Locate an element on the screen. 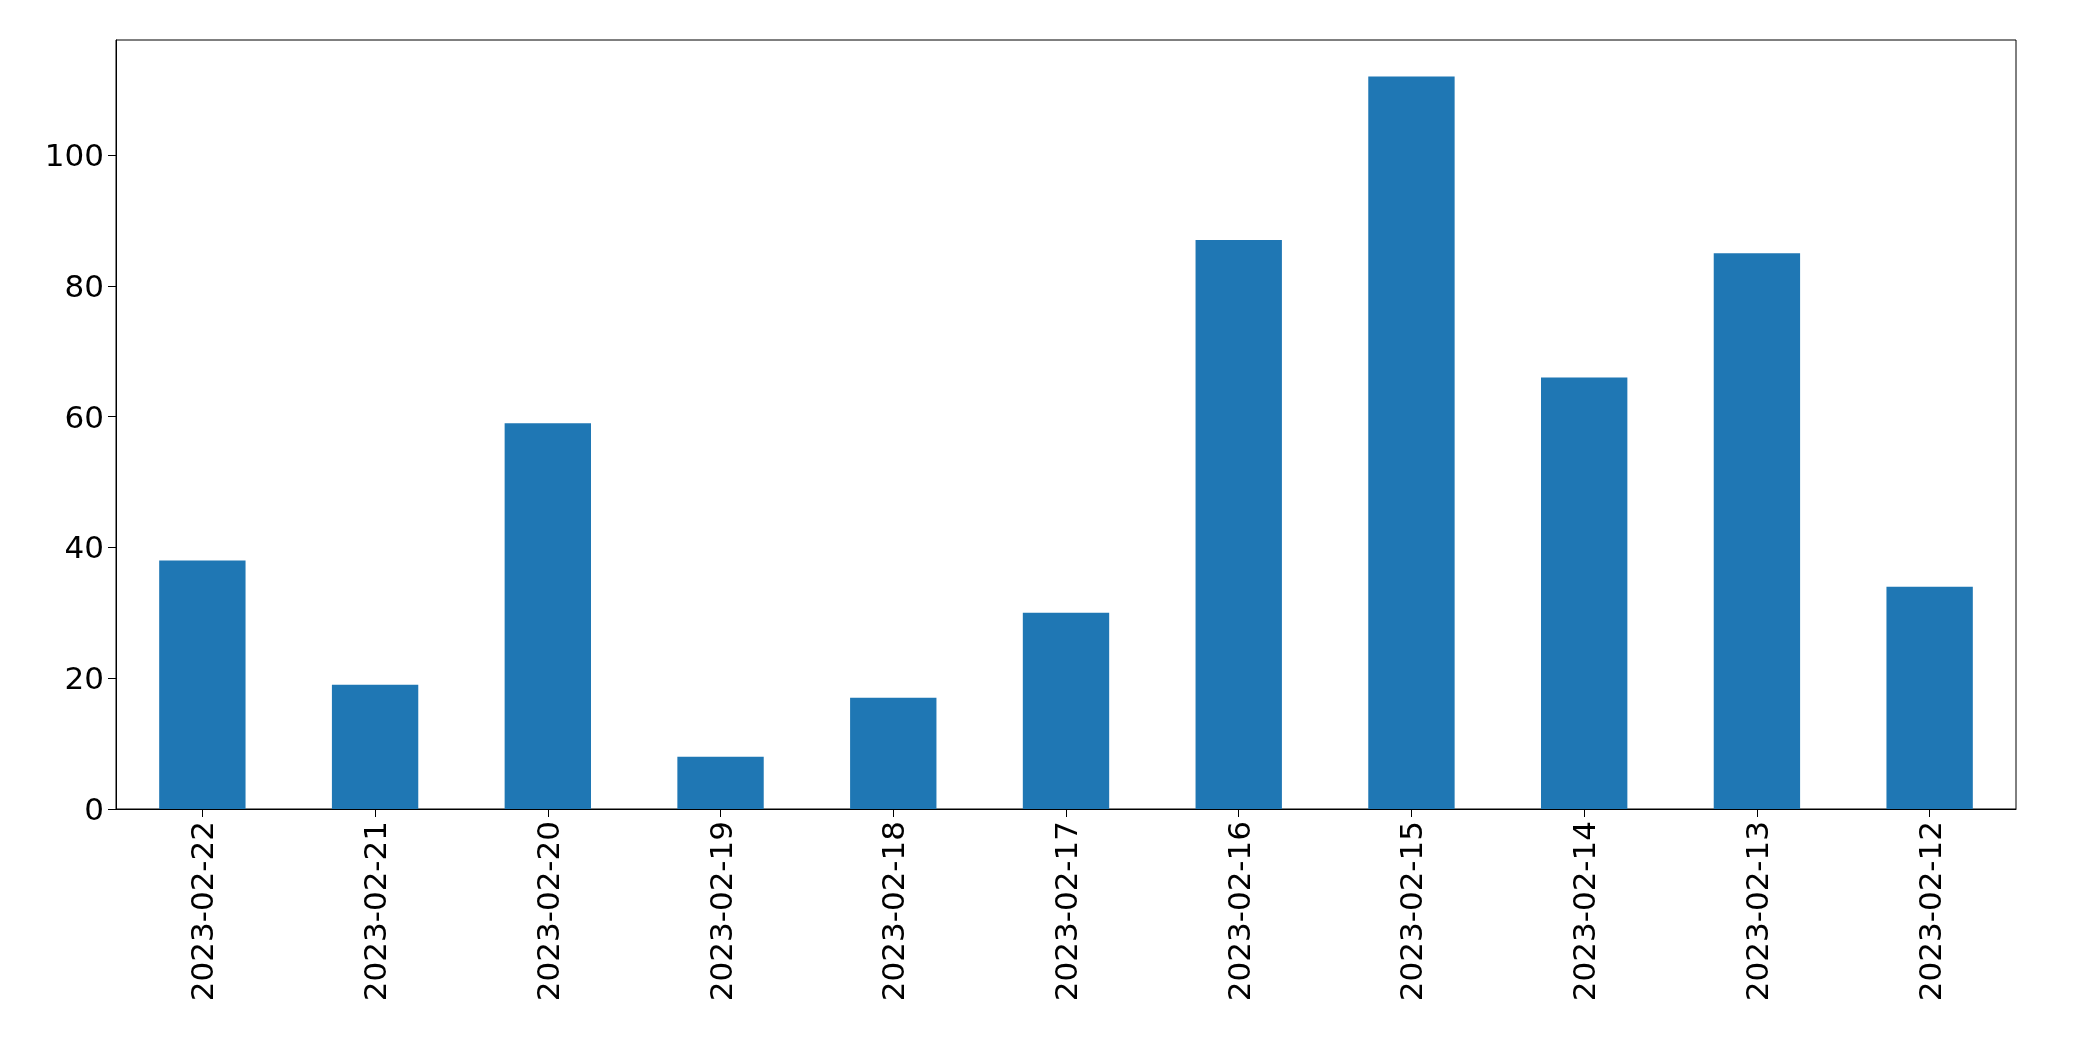 This screenshot has height=1061, width=2093. x-tick-label: 2023-02-18 is located at coordinates (893, 911).